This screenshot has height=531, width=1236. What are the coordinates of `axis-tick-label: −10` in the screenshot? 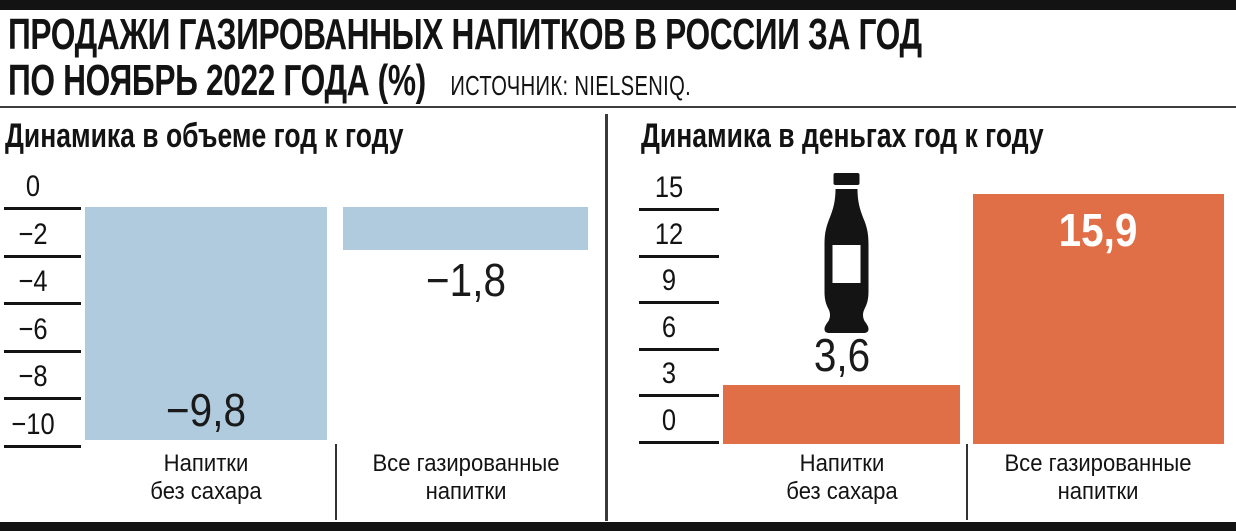 It's located at (33, 424).